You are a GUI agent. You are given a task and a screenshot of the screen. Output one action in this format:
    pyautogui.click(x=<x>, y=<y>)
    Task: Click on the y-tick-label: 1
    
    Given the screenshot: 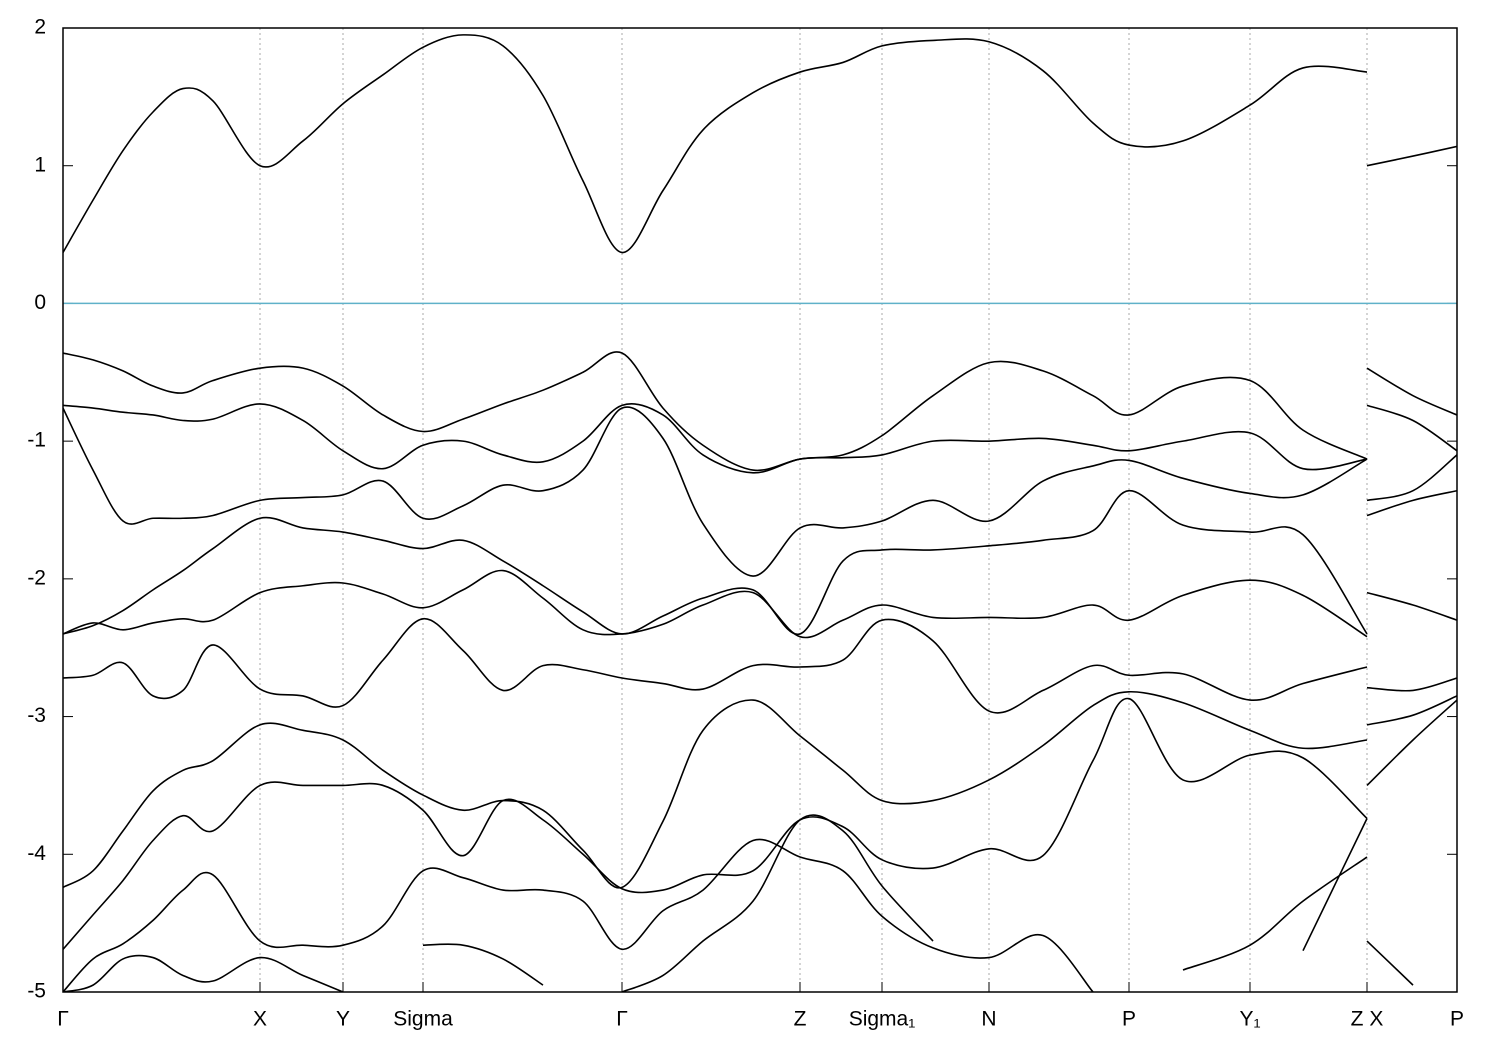 What is the action you would take?
    pyautogui.click(x=40, y=164)
    